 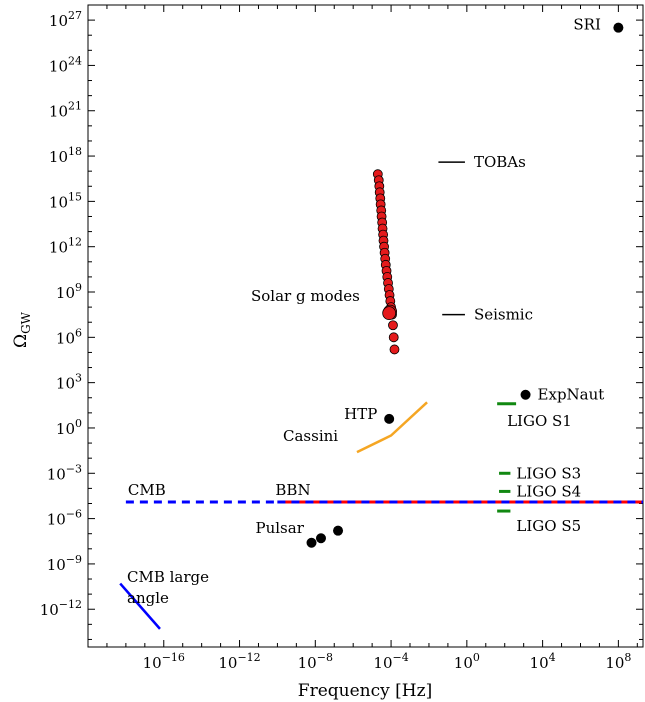 I want to click on y-axis-title: ΩGW, so click(x=22, y=329).